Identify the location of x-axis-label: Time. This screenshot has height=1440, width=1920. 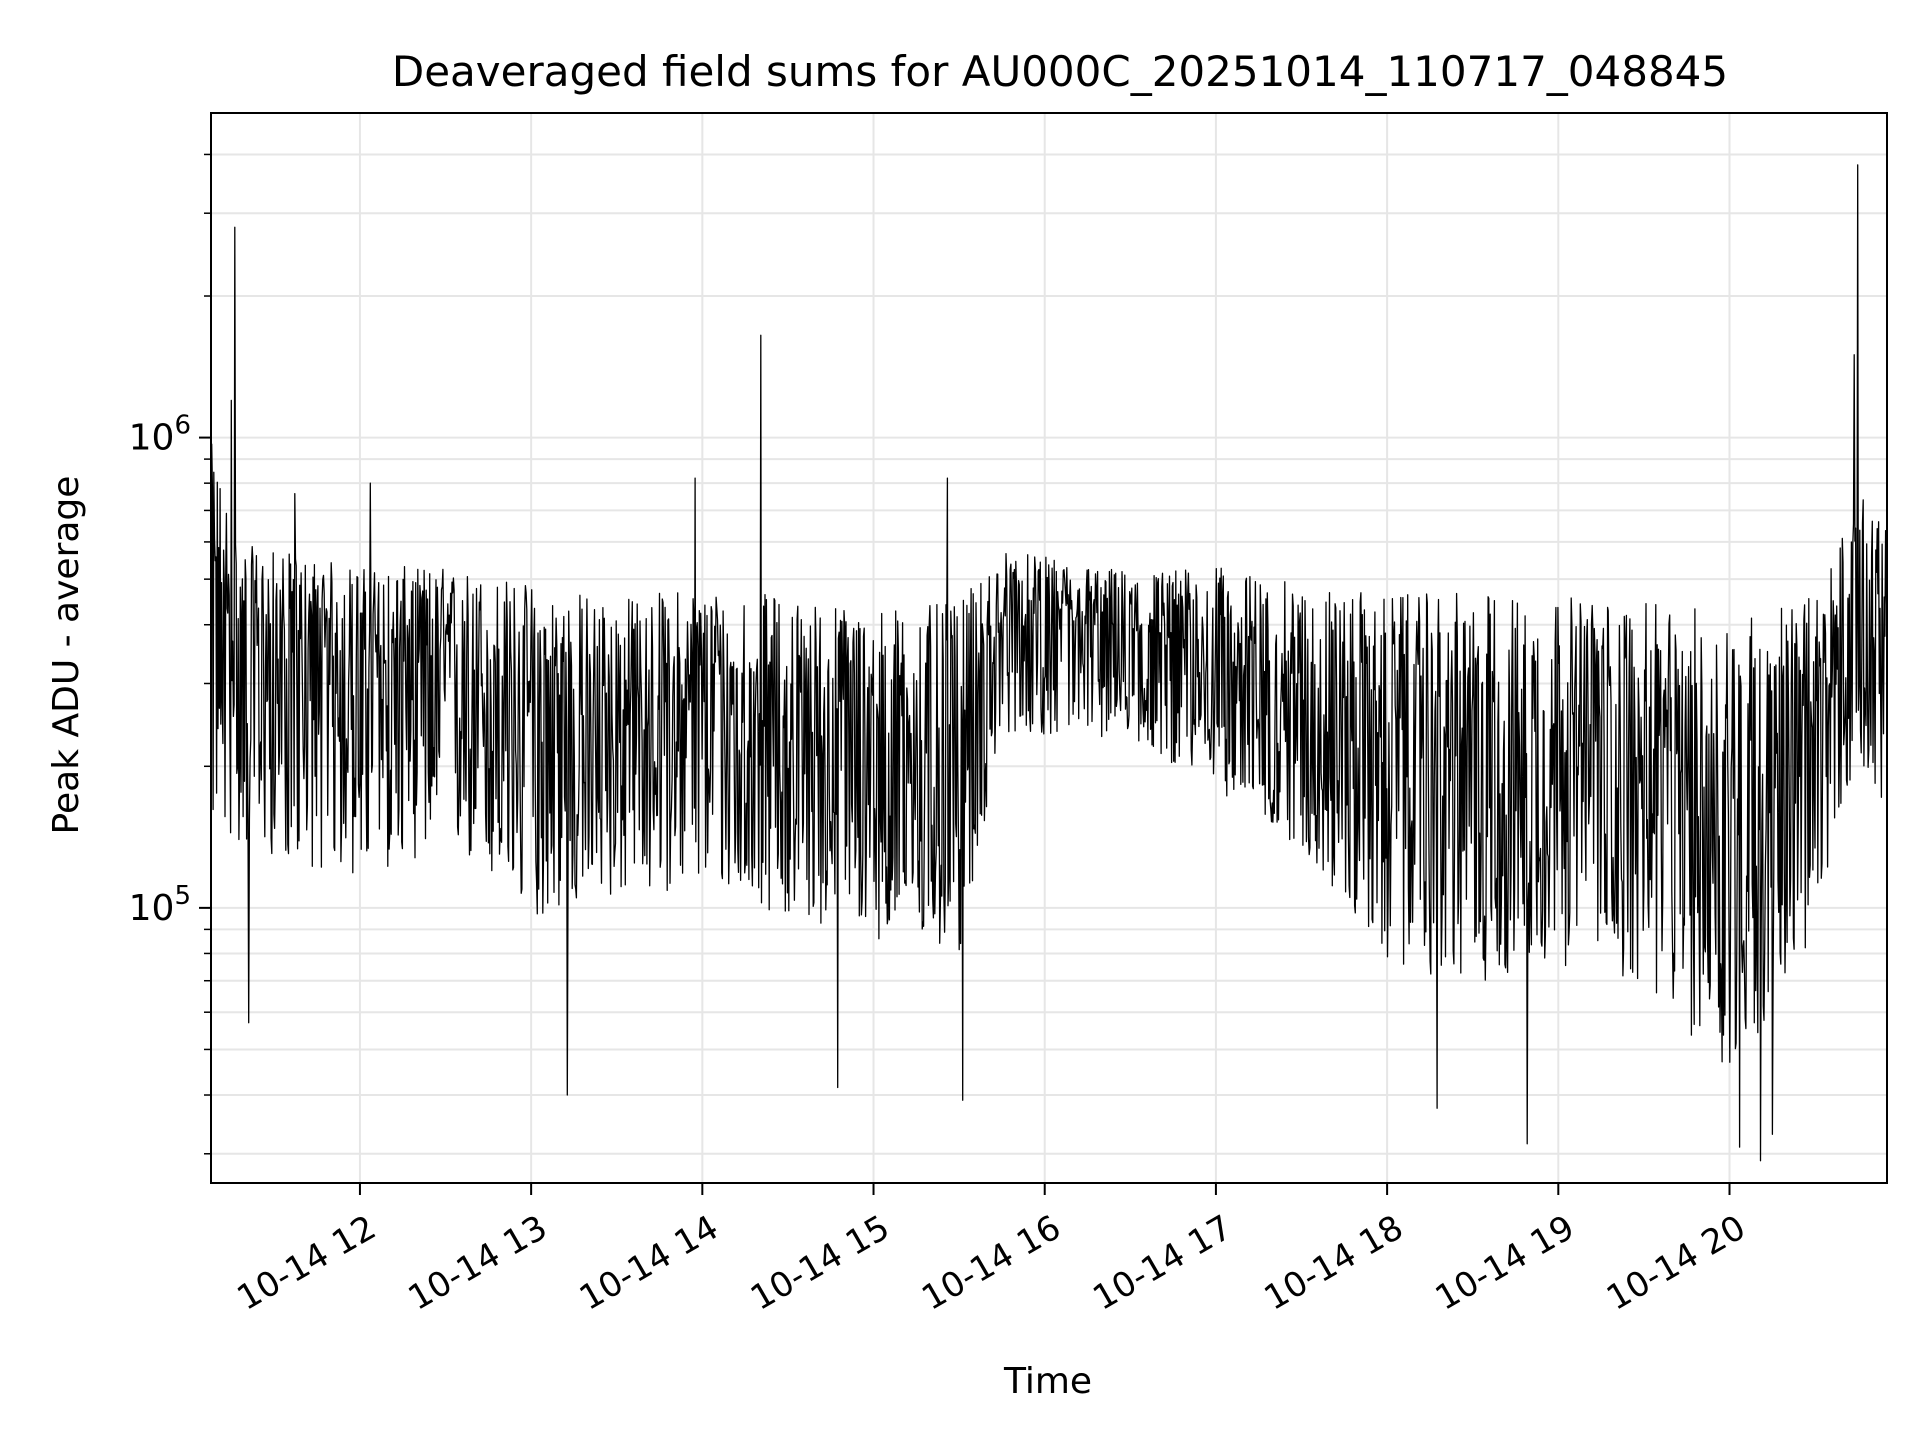
(1047, 1381).